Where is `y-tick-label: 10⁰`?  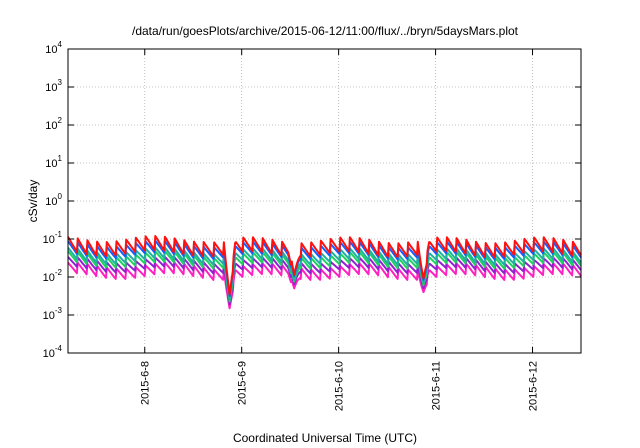
y-tick-label: 10⁰ is located at coordinates (53, 200).